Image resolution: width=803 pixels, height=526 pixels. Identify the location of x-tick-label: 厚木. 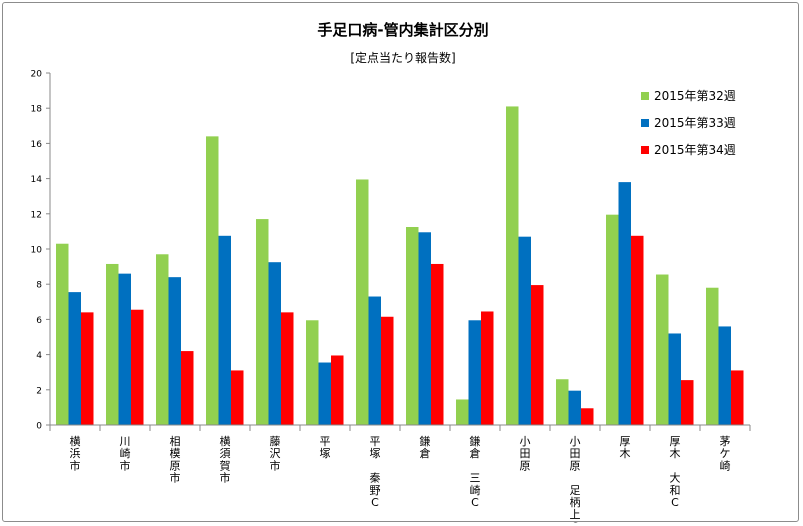
(625, 447).